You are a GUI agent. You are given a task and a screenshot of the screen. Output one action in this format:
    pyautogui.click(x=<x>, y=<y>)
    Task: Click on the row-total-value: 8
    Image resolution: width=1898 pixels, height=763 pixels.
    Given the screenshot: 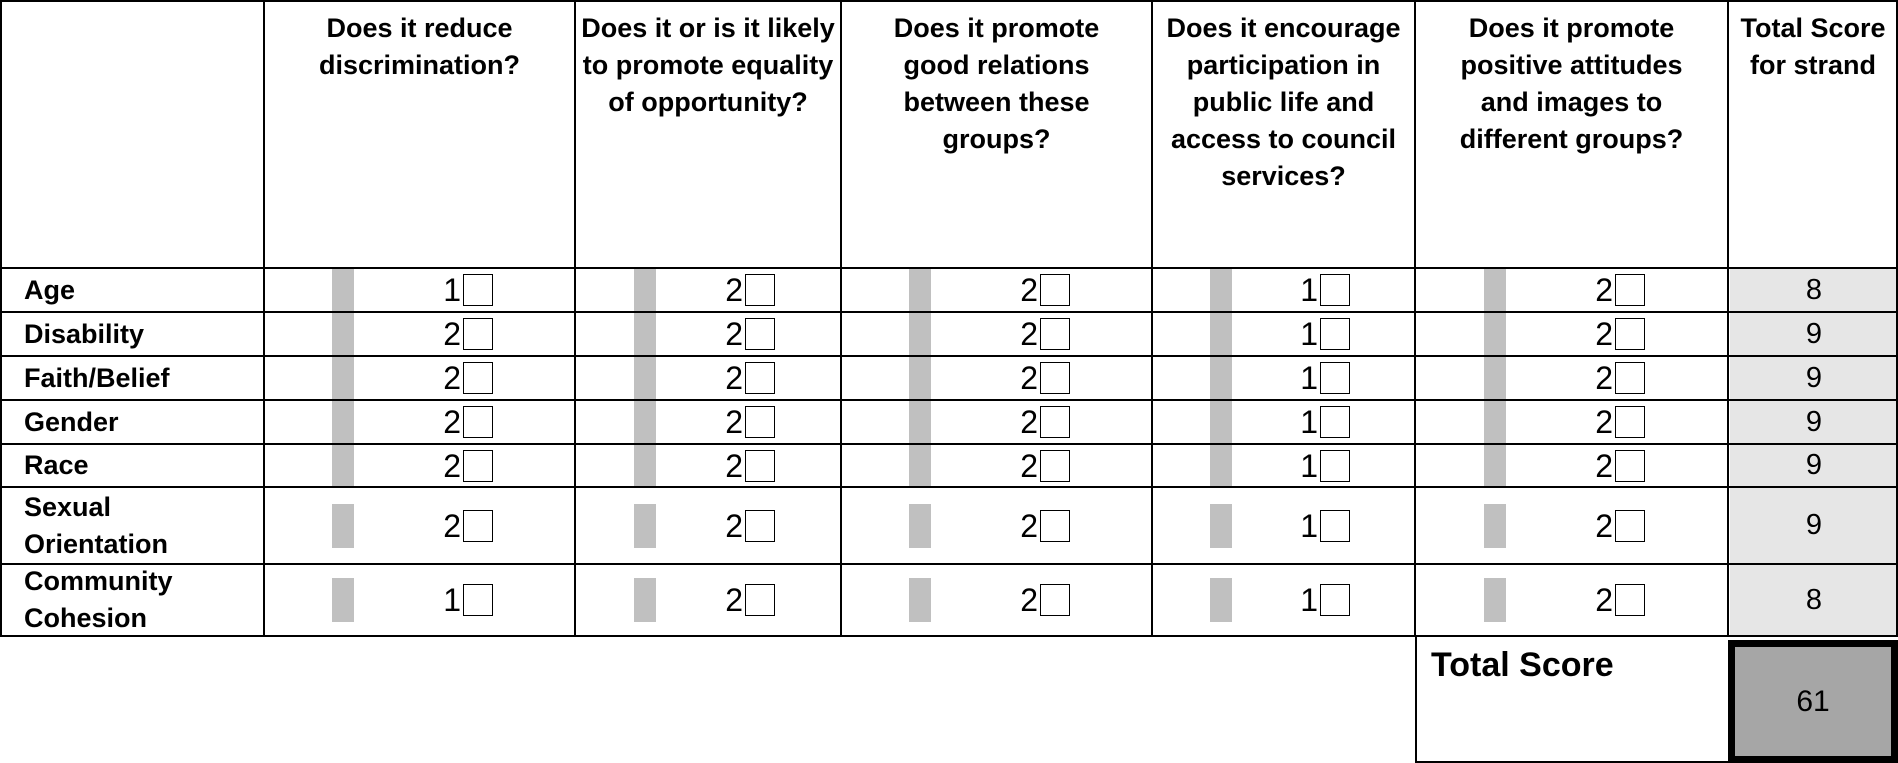 What is the action you would take?
    pyautogui.click(x=1814, y=289)
    